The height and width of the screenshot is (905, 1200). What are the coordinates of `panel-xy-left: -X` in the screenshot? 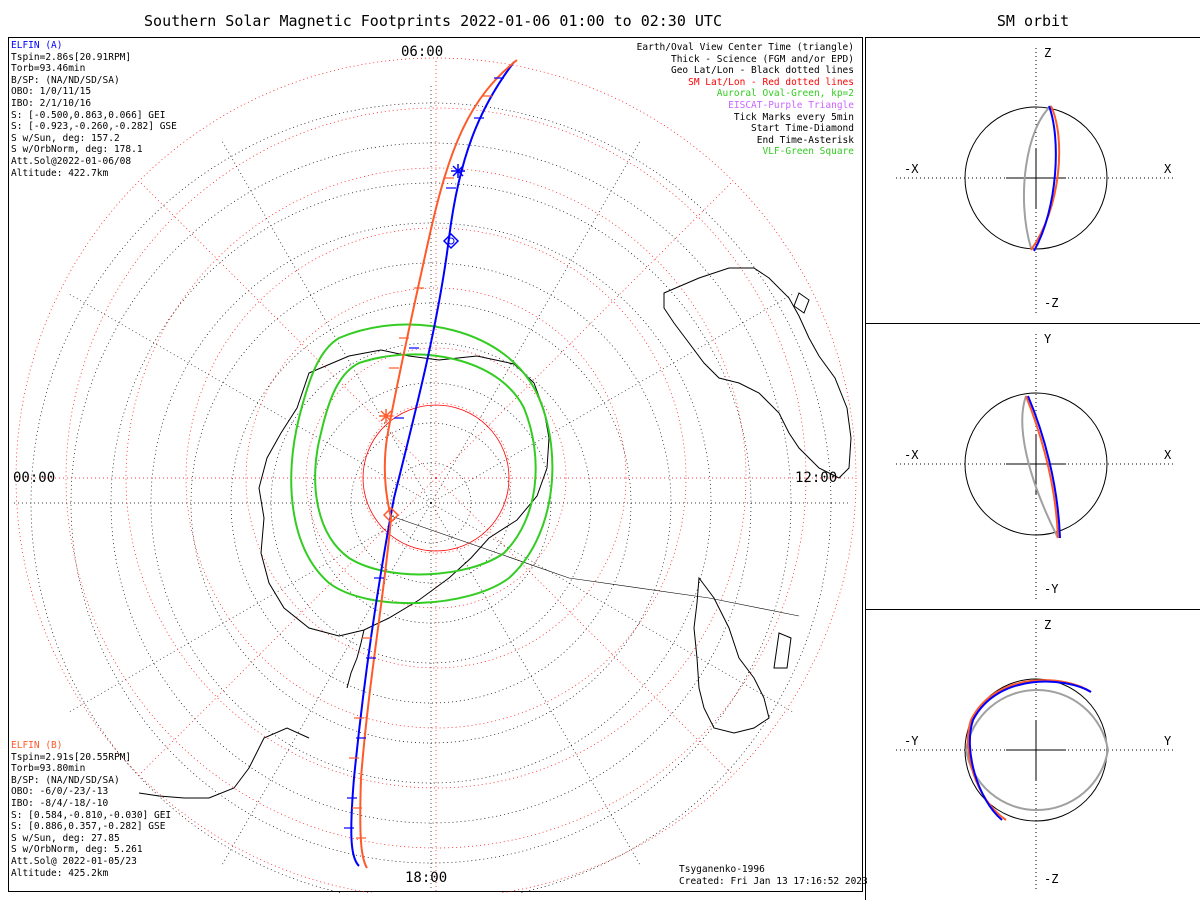 It's located at (911, 455).